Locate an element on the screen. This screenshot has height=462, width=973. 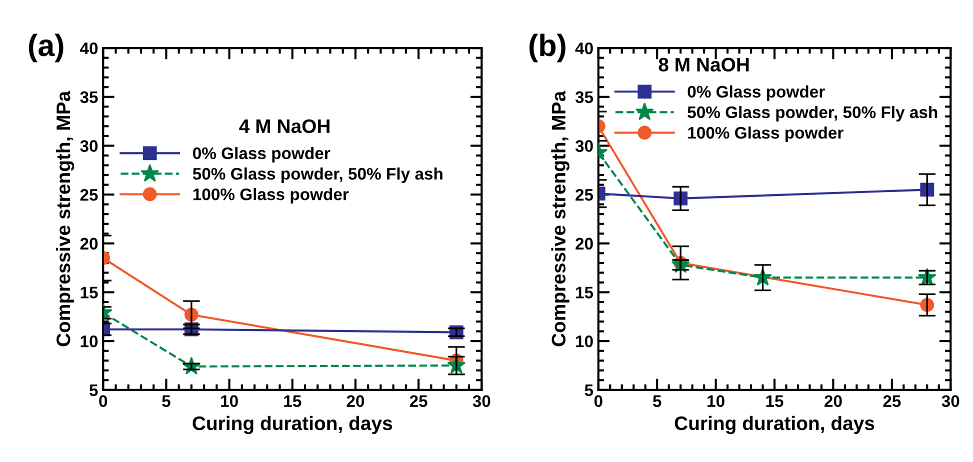
text: (a) is located at coordinates (46, 48).